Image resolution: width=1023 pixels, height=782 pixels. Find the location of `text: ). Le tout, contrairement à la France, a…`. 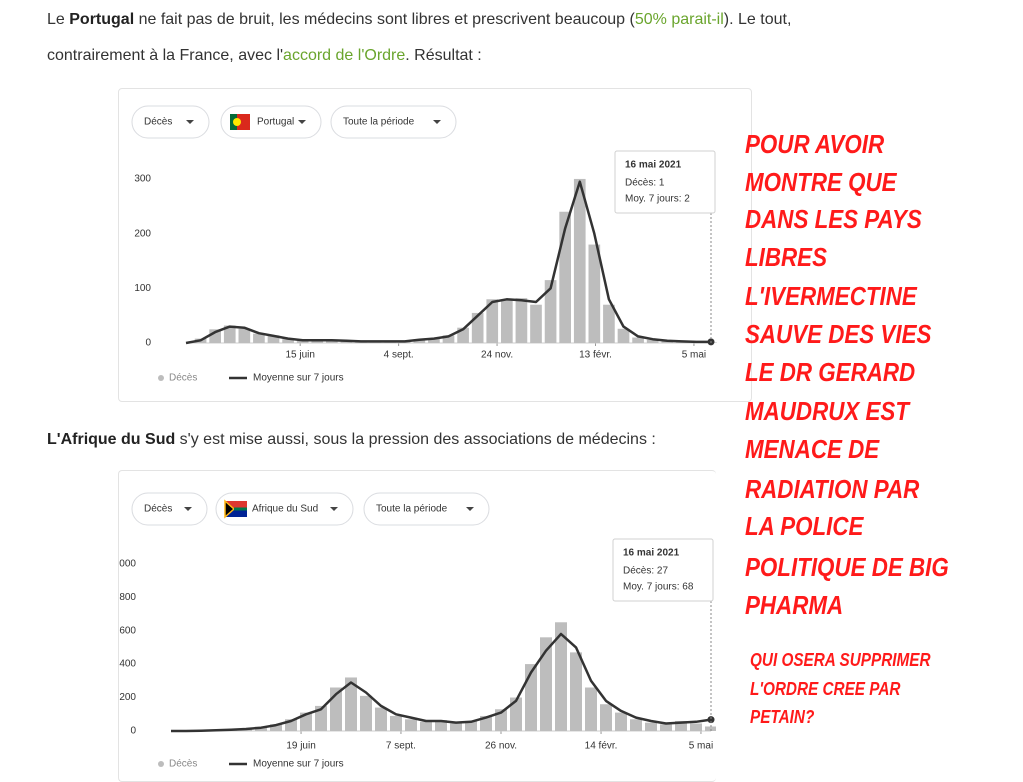

text: ). Le tout, contrairement à la France, a… is located at coordinates (419, 37).